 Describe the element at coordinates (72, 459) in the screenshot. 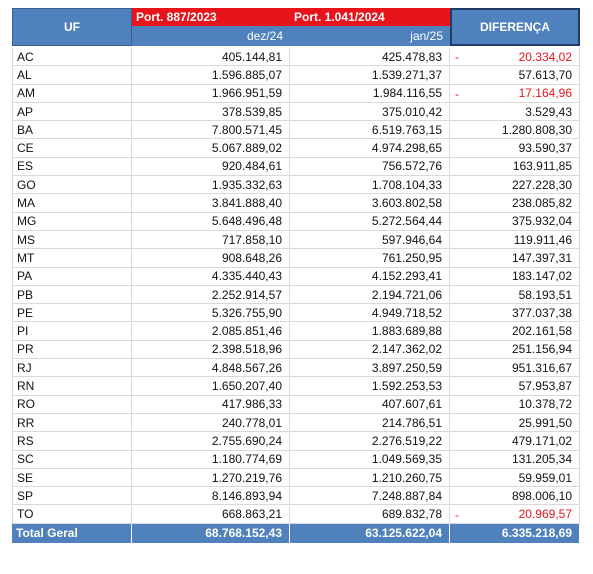

I see `uf-cell: SC` at that location.